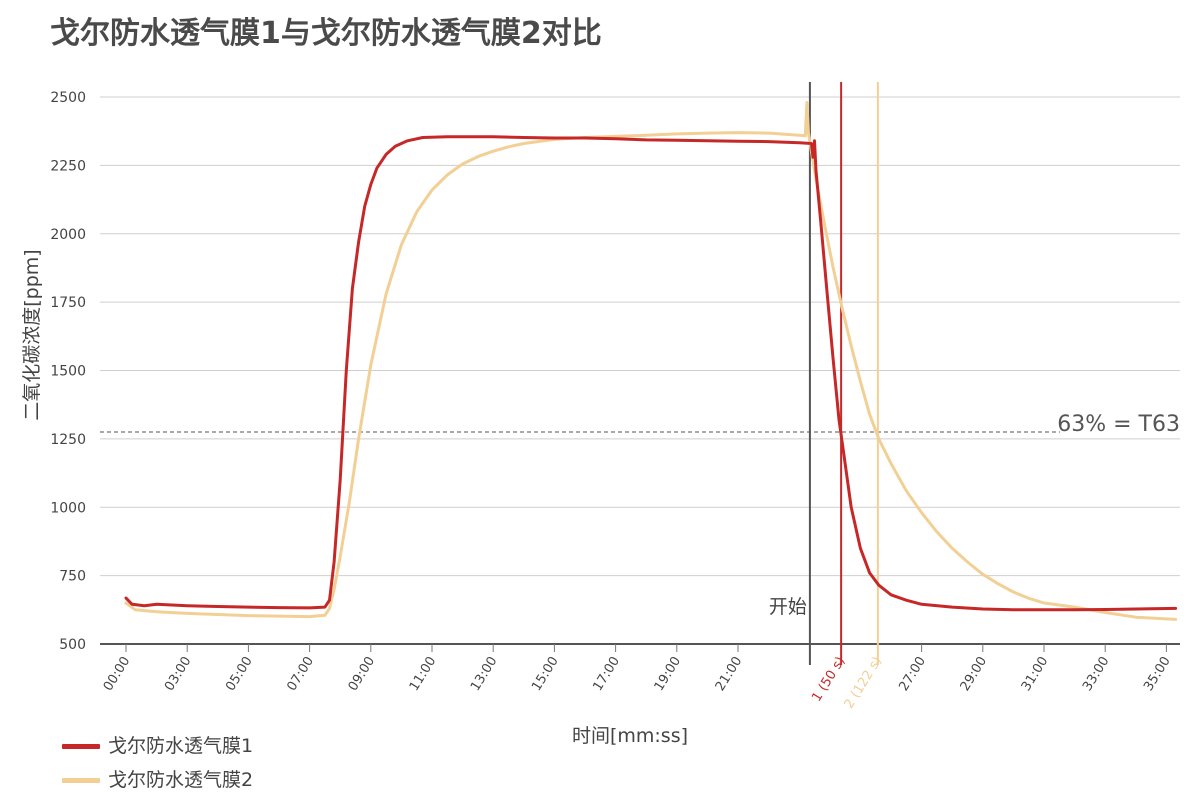 This screenshot has height=800, width=1200. Describe the element at coordinates (729, 674) in the screenshot. I see `x-tick-label: 21:00` at that location.